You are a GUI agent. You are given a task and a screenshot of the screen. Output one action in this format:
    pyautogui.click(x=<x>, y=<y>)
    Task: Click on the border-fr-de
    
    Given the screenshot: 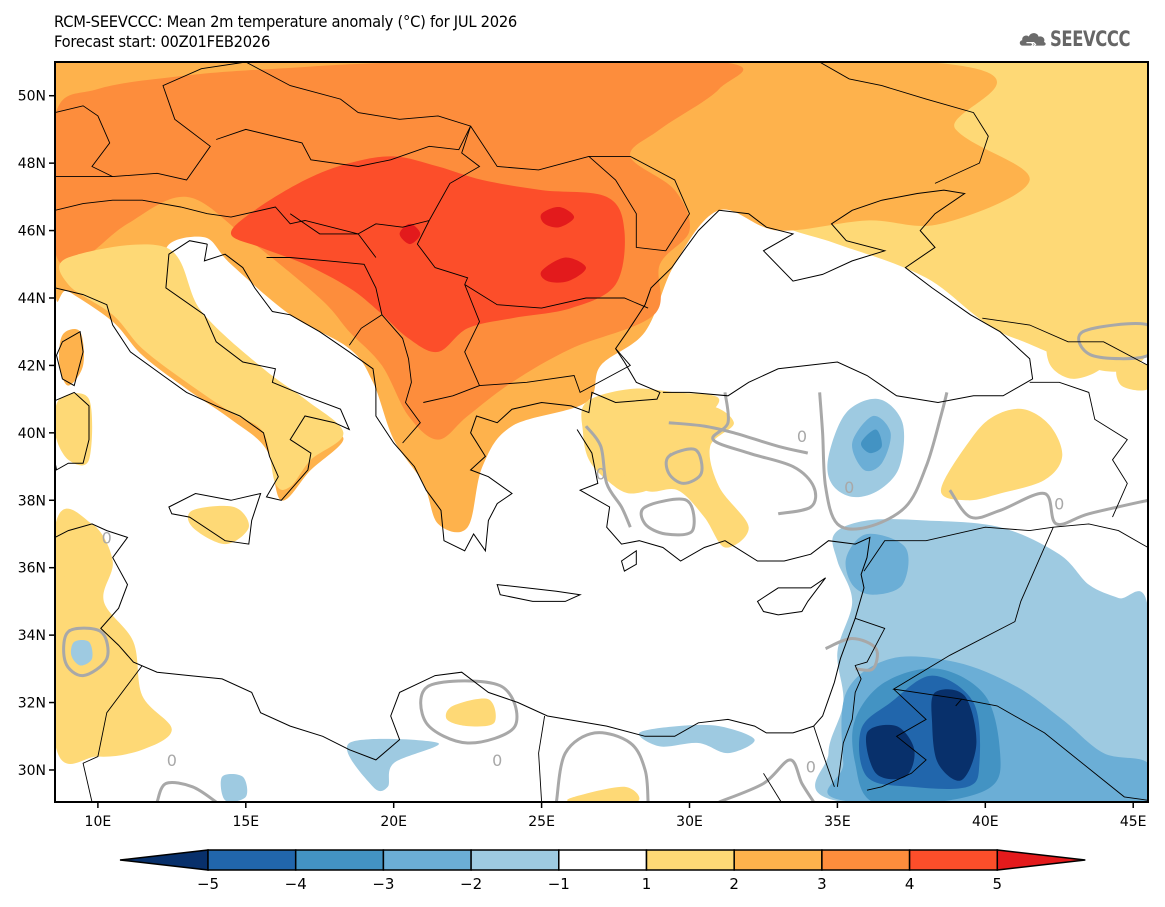 What is the action you would take?
    pyautogui.click(x=84, y=141)
    